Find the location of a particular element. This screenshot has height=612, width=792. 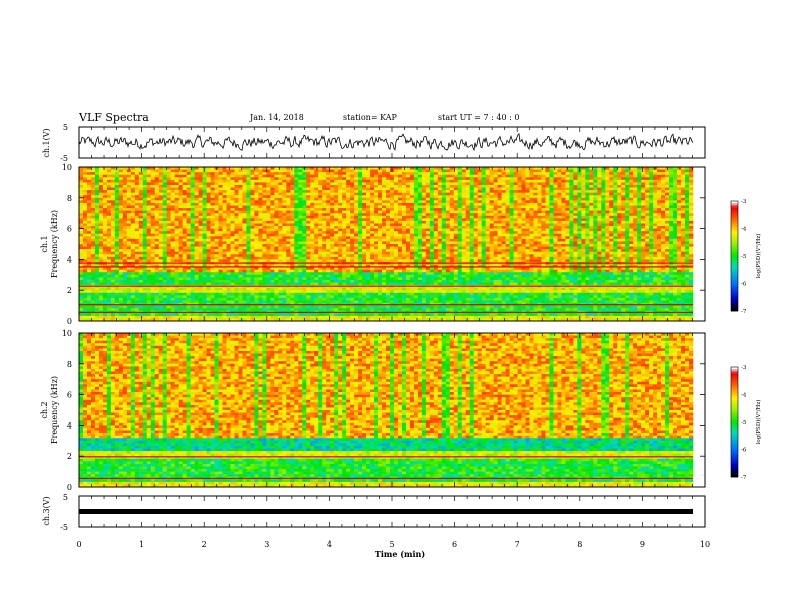

ch2-spec-ytick-2: 4 is located at coordinates (69, 425).